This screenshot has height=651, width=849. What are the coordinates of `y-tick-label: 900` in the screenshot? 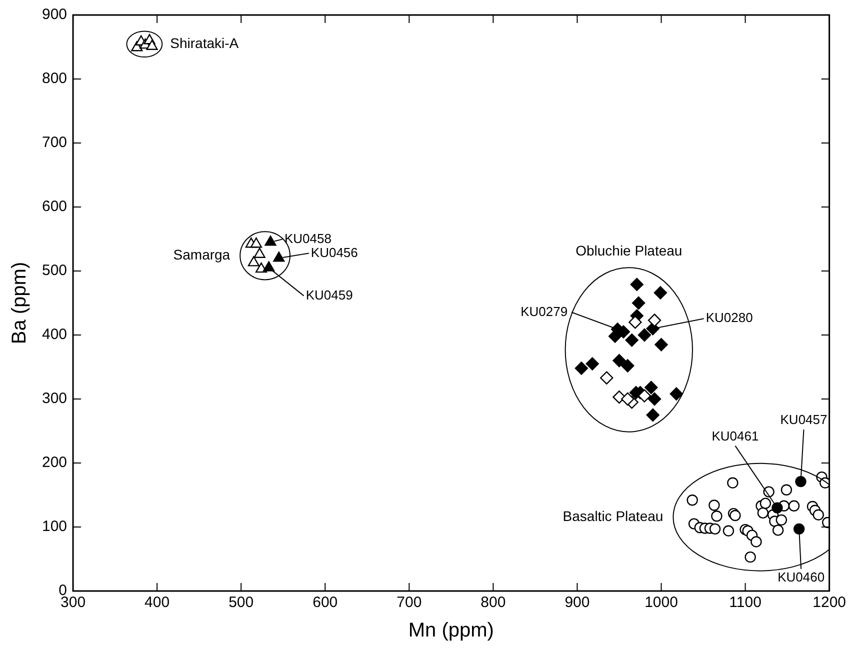 It's located at (55, 15).